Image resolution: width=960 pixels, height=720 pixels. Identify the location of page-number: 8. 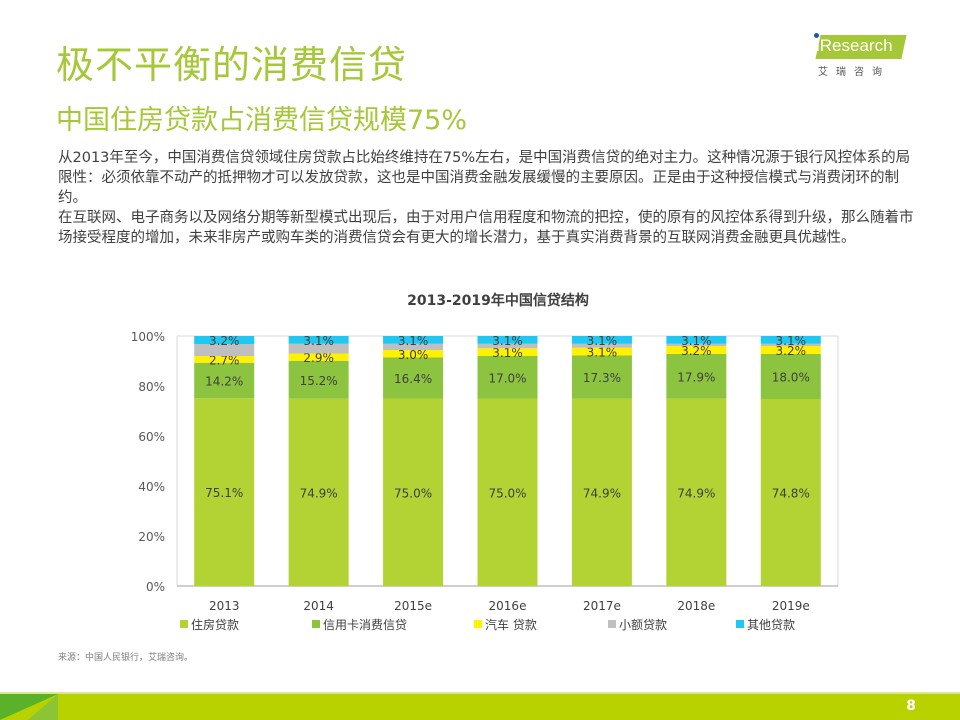
(911, 706).